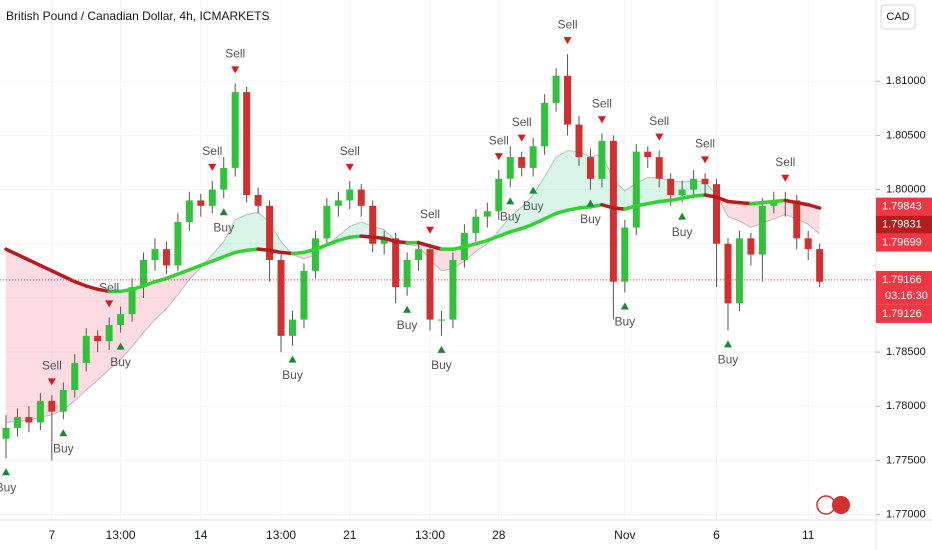 The image size is (932, 550). What do you see at coordinates (906, 352) in the screenshot?
I see `y-tick-label: 1.78500` at bounding box center [906, 352].